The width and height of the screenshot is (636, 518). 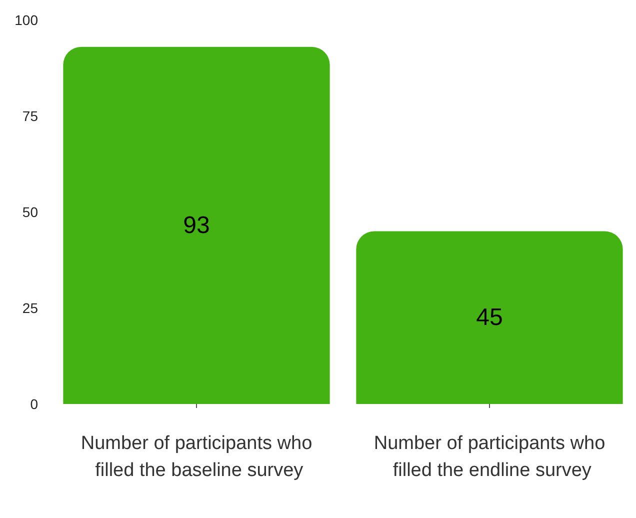 I want to click on y-tick-label: 25, so click(x=30, y=308).